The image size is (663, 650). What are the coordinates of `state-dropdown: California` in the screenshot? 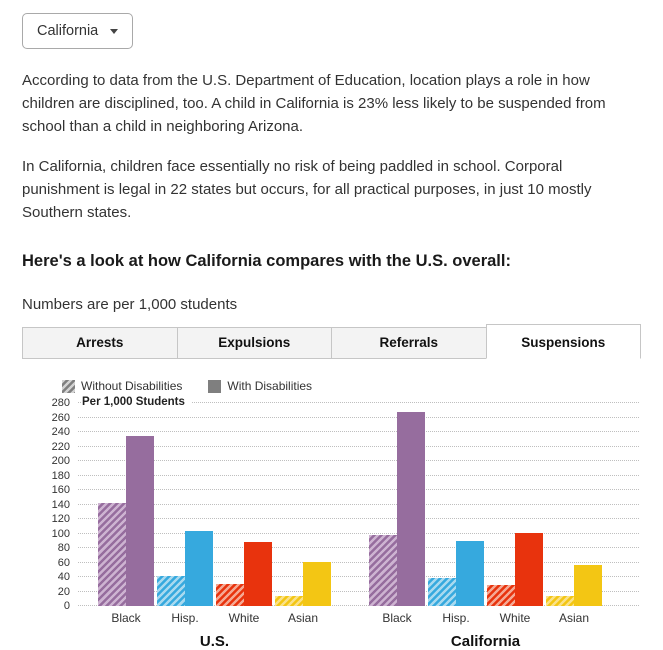 It's located at (78, 31).